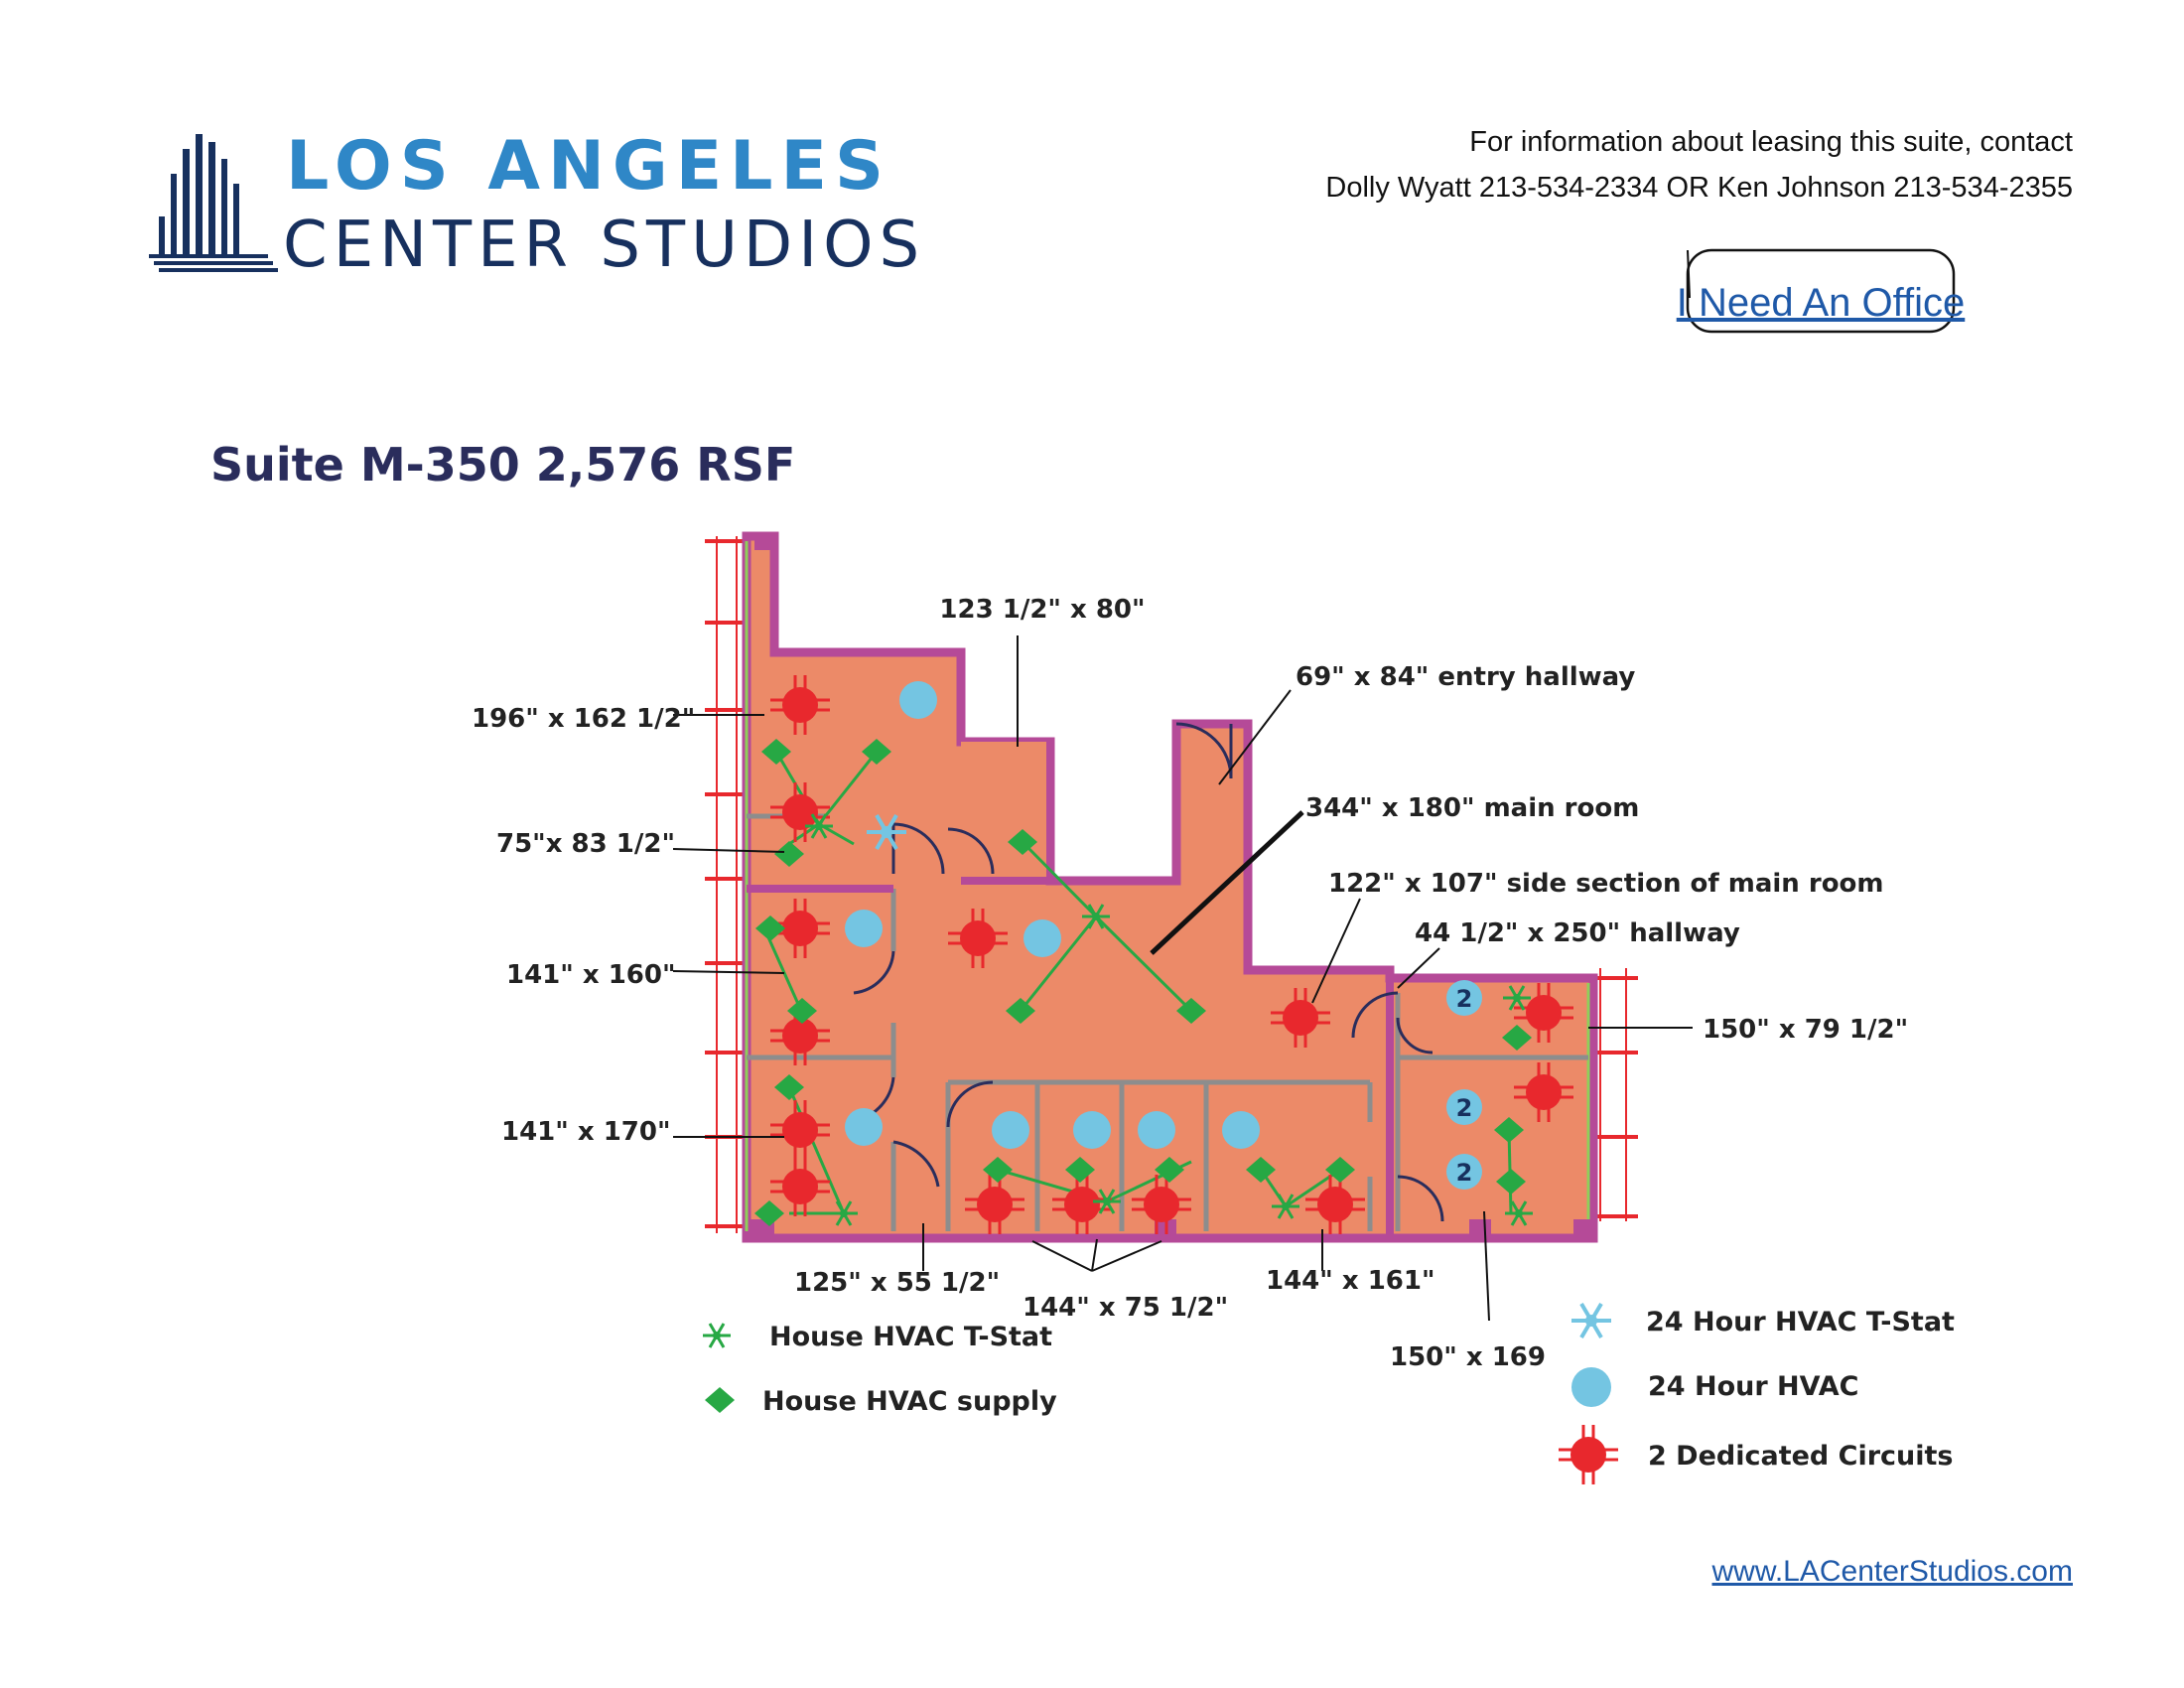 This screenshot has width=2184, height=1688. I want to click on legend-item-circuits: 2 Dedicated Circuits, so click(1755, 1454).